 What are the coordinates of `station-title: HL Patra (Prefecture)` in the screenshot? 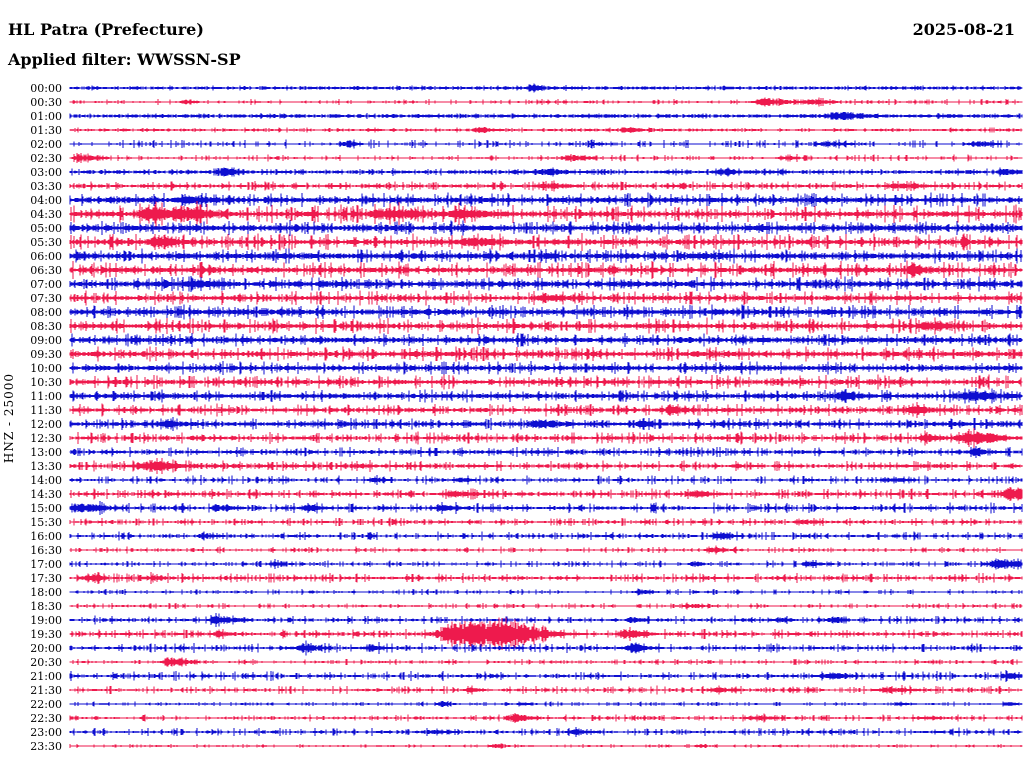 It's located at (106, 29).